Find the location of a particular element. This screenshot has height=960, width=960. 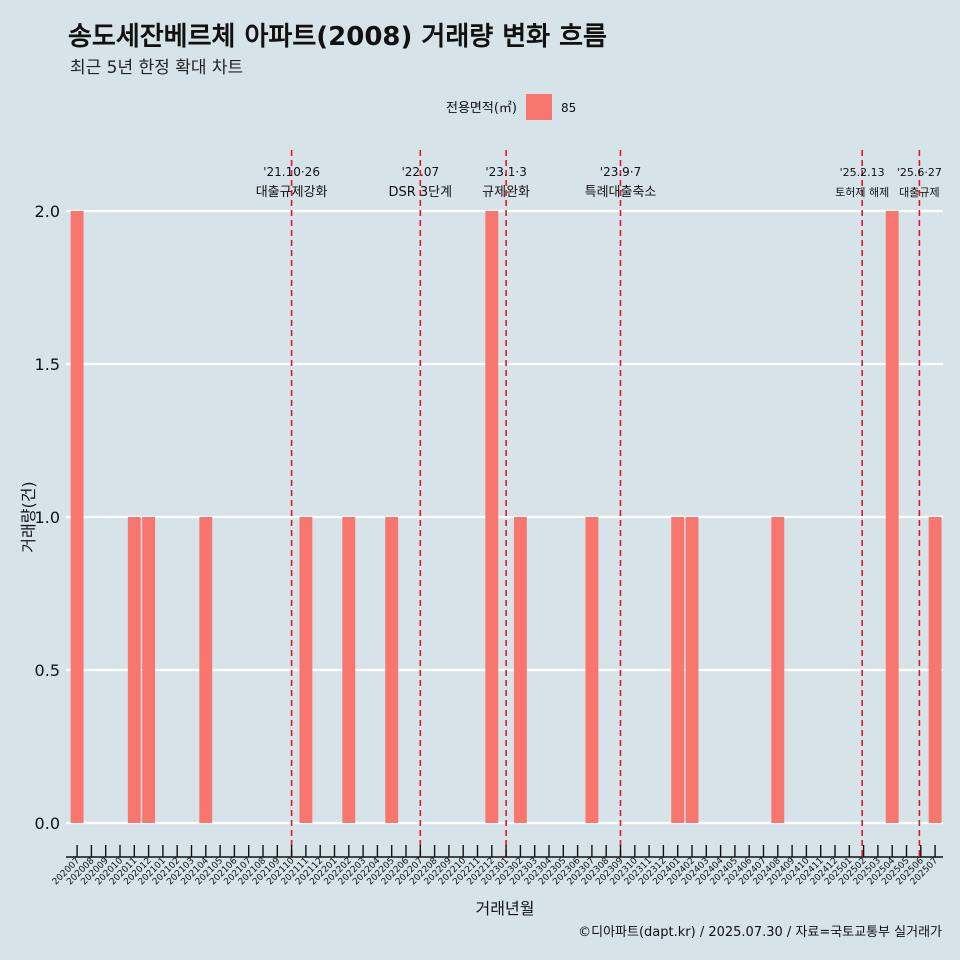

legend-entry-label: 85 is located at coordinates (568, 108).